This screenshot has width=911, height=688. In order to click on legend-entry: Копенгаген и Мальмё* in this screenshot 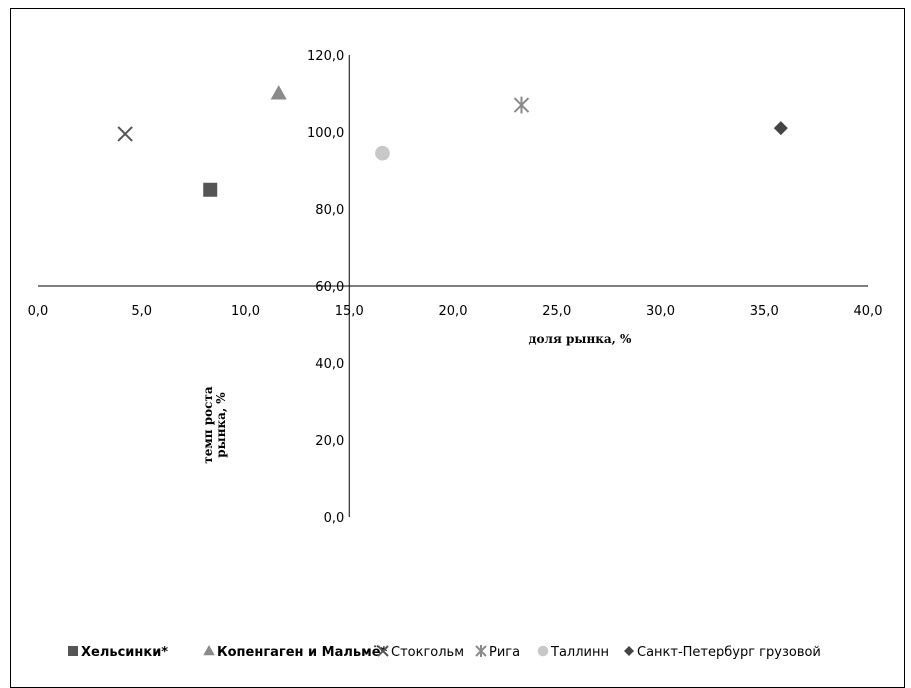, I will do `click(302, 652)`.